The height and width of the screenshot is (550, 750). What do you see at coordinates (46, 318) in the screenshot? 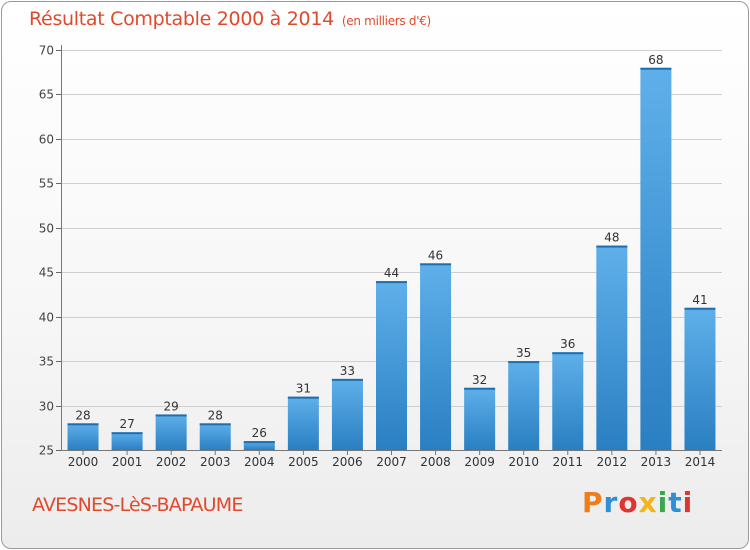
I see `y-tick-label: 40` at bounding box center [46, 318].